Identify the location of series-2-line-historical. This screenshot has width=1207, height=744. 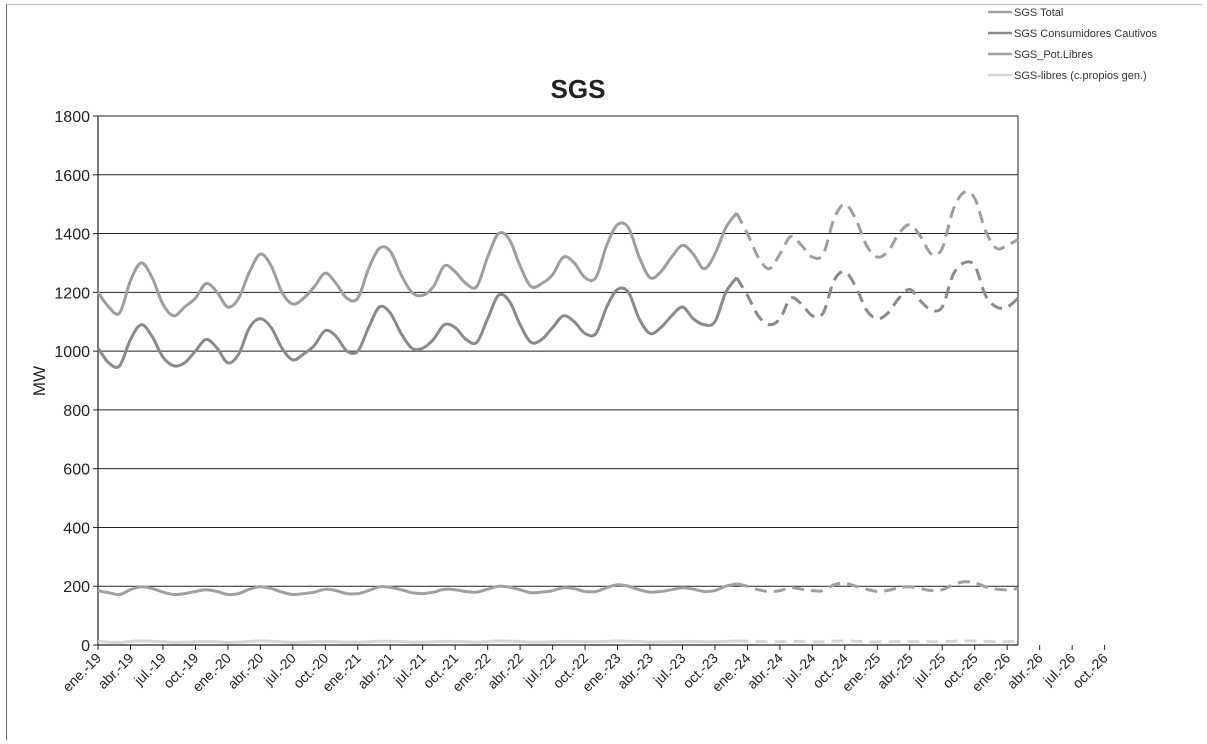
(417, 589).